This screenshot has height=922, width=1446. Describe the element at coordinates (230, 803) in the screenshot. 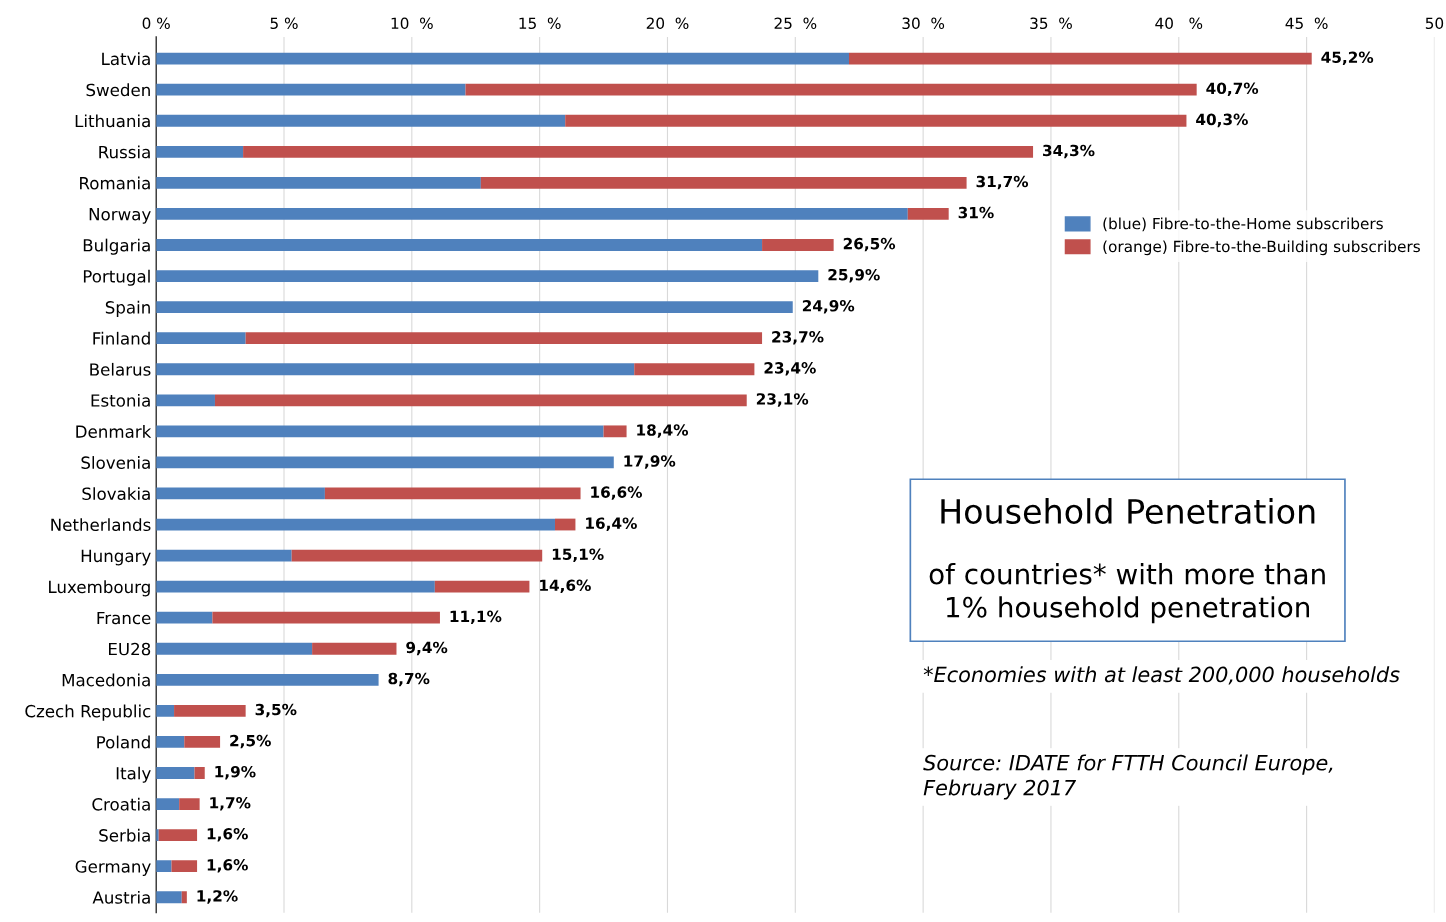

I see `total-label: 1,7%` at that location.